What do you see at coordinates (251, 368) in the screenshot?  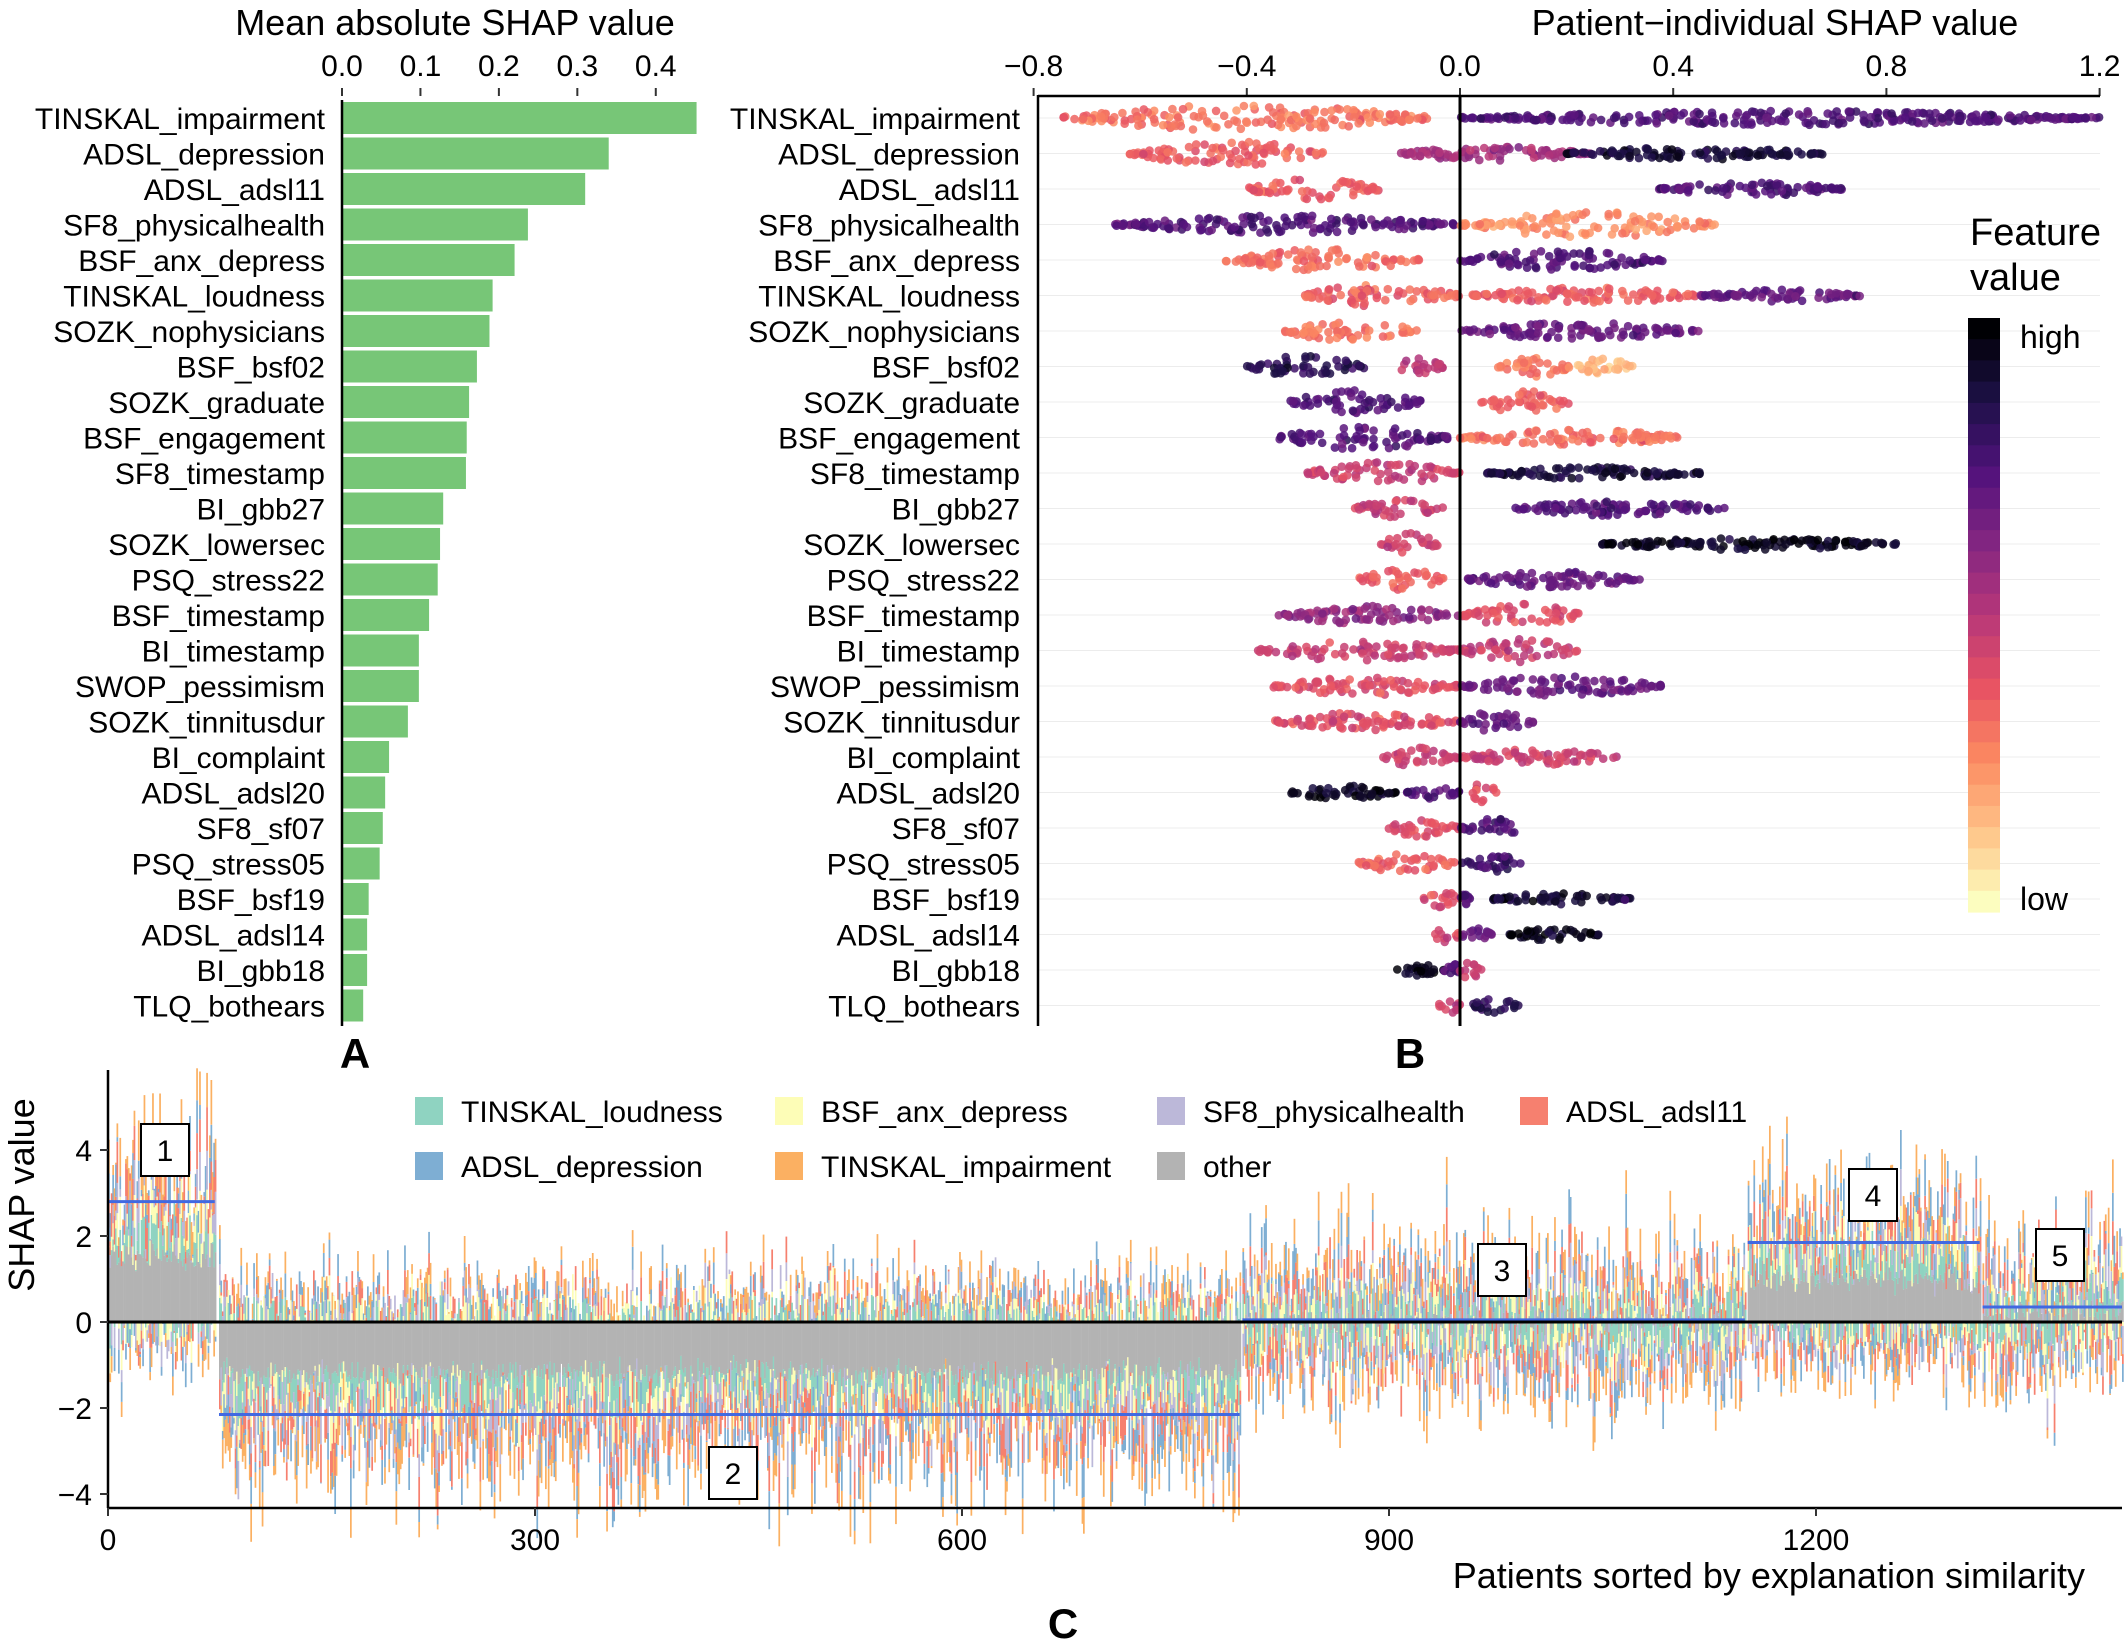 I see `panel-a-category-label: BSF_bsf02` at bounding box center [251, 368].